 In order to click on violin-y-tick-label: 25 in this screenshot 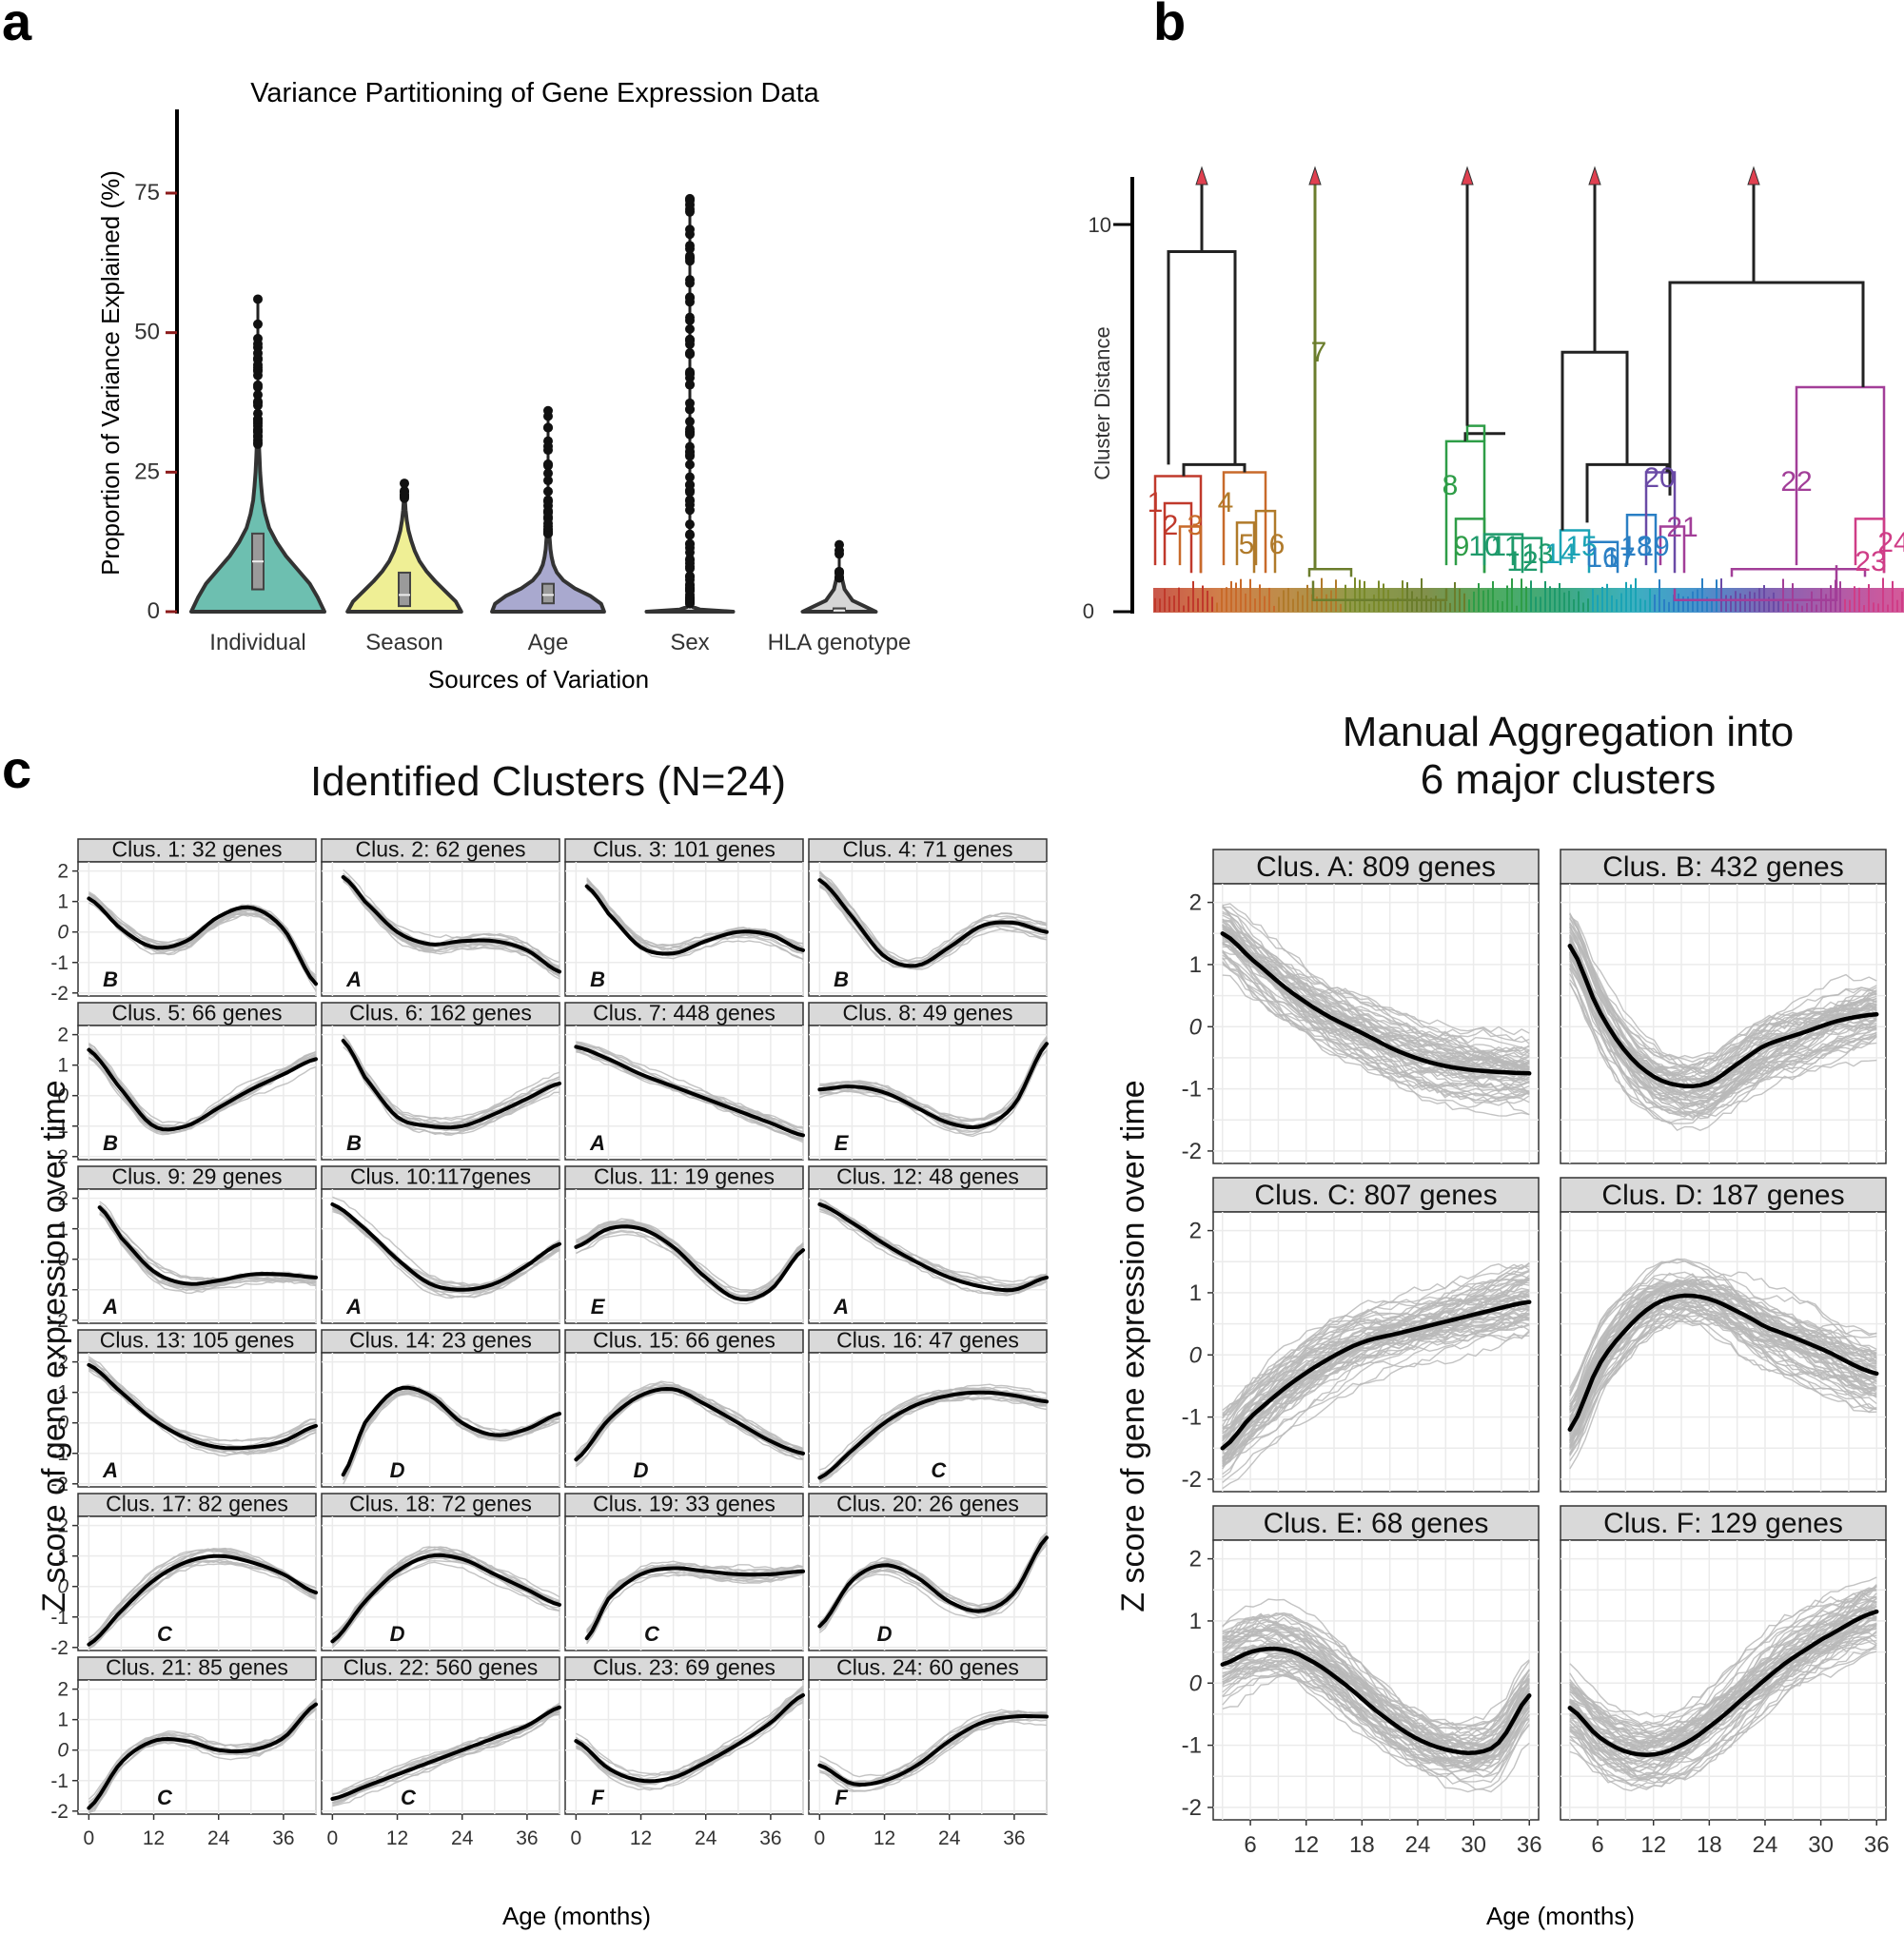, I will do `click(147, 472)`.